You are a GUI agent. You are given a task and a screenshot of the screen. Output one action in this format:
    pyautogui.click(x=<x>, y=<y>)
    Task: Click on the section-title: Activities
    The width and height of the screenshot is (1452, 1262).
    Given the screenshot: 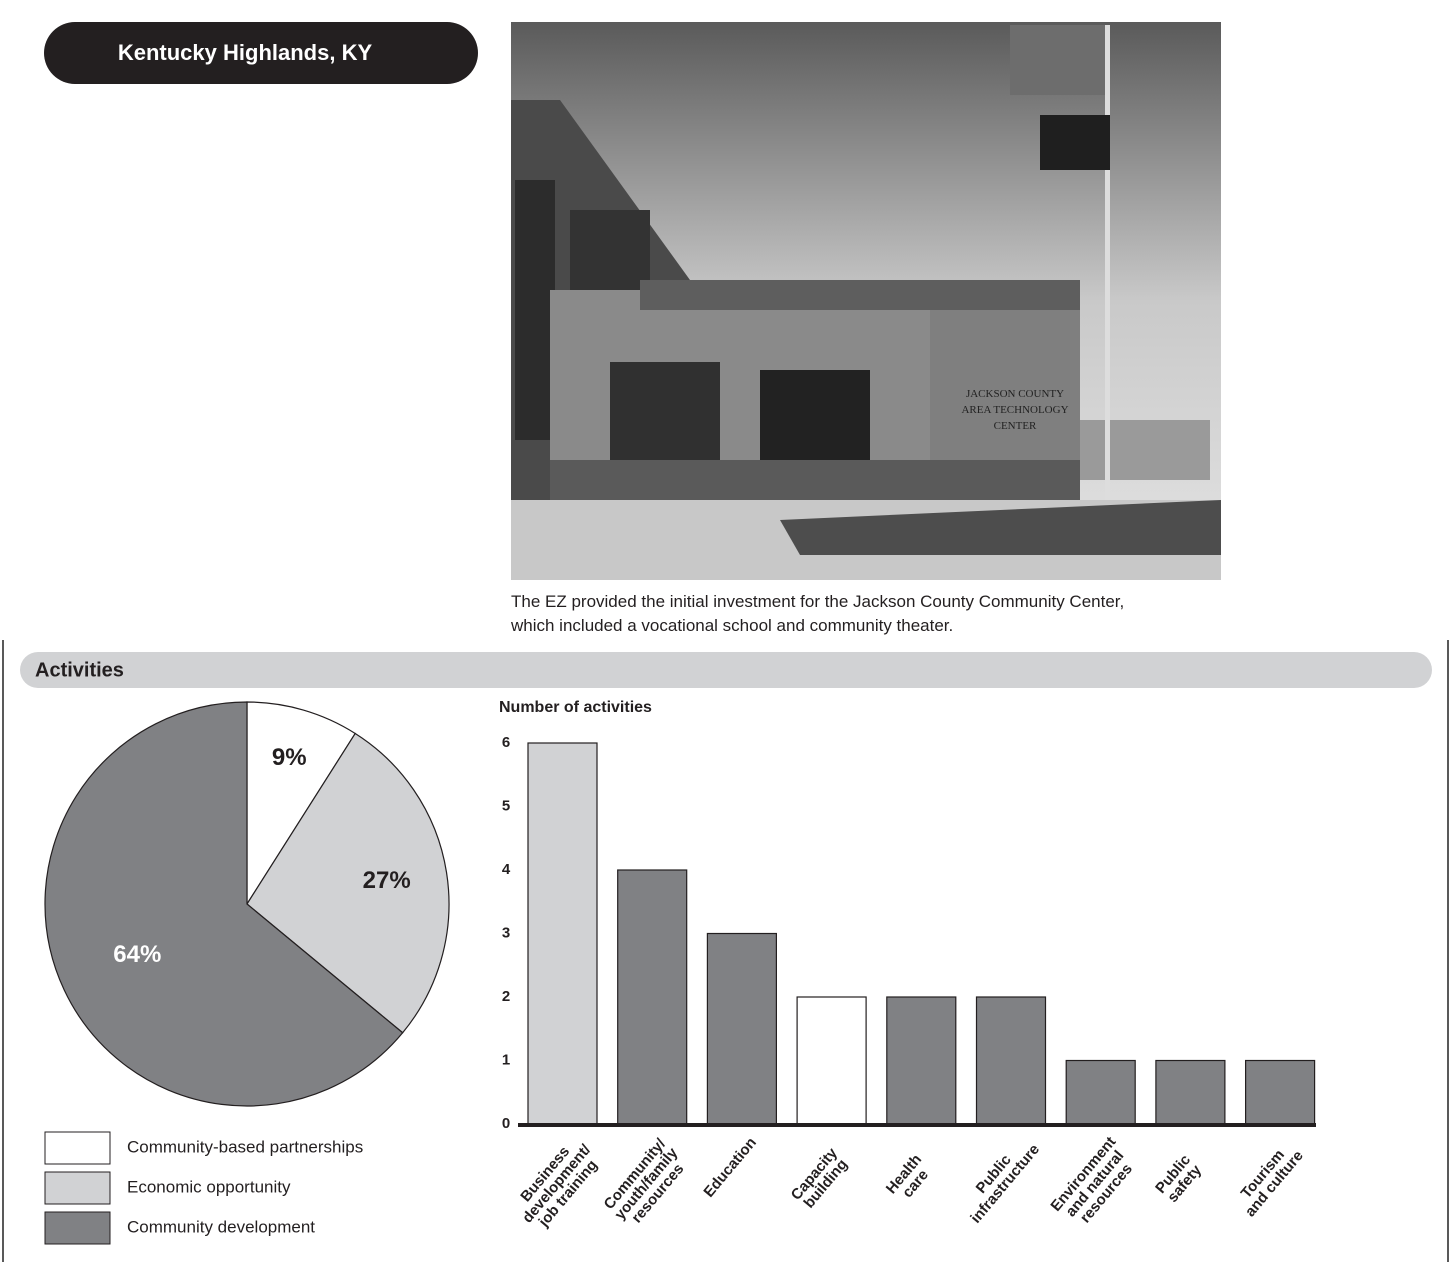 What is the action you would take?
    pyautogui.click(x=79, y=670)
    